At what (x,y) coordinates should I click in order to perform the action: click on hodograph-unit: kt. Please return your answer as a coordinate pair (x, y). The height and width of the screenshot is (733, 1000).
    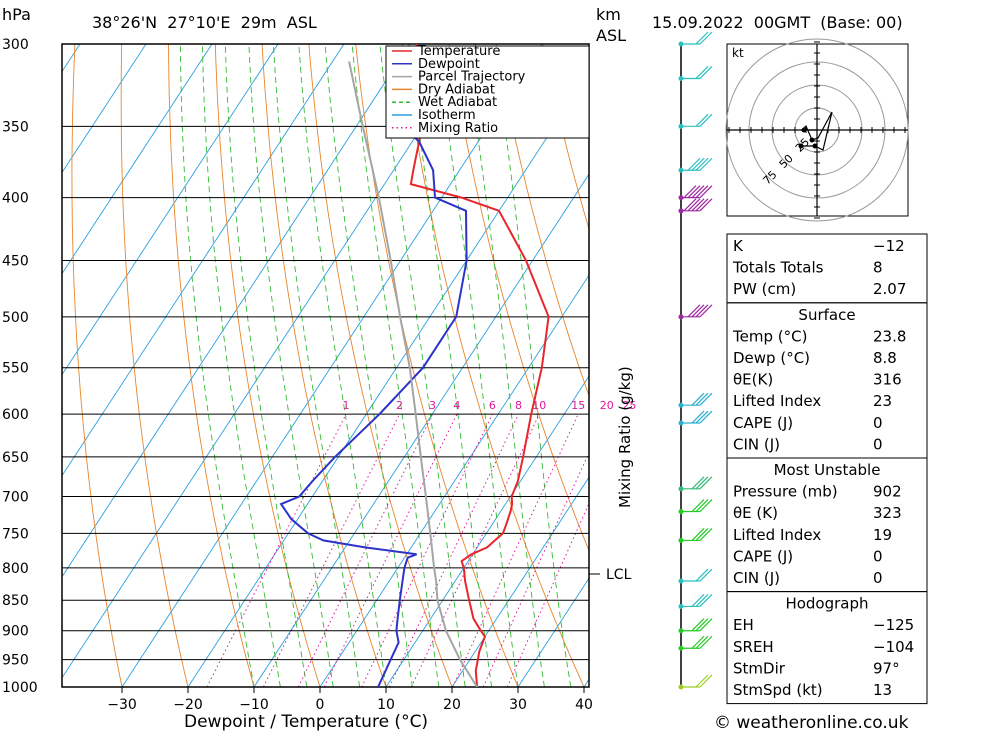
    Looking at the image, I should click on (738, 53).